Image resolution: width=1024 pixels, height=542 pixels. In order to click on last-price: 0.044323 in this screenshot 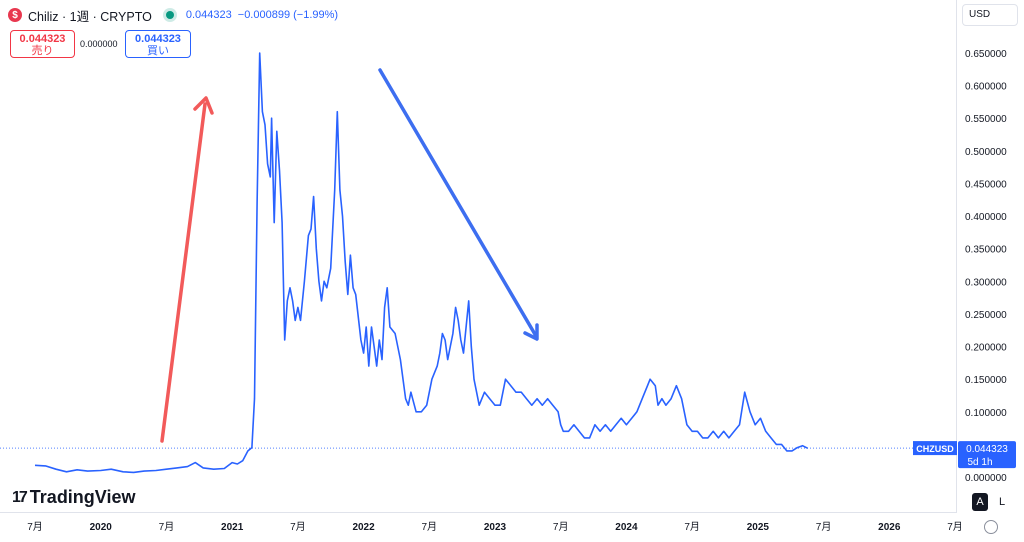, I will do `click(208, 15)`.